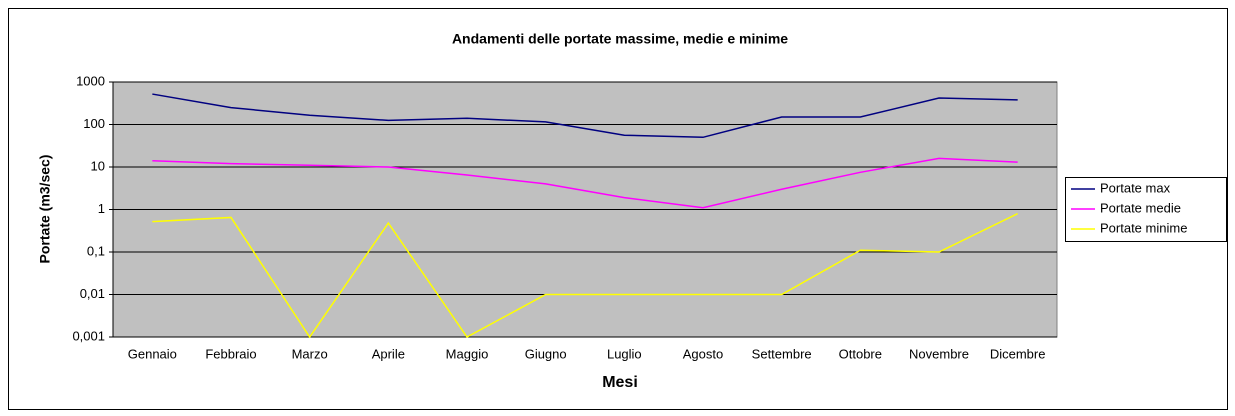 The height and width of the screenshot is (416, 1235). Describe the element at coordinates (98, 165) in the screenshot. I see `y-tick-label: 10` at that location.